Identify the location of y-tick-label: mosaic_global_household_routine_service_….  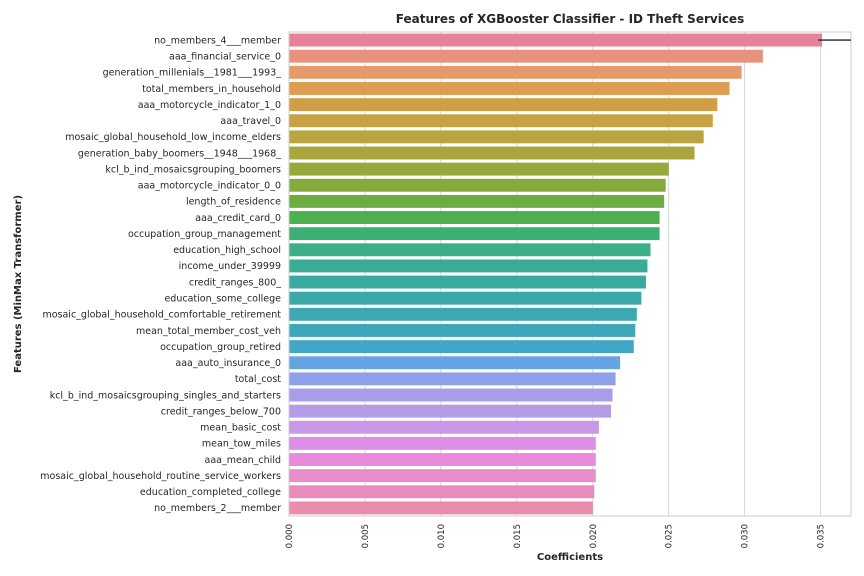
(160, 476).